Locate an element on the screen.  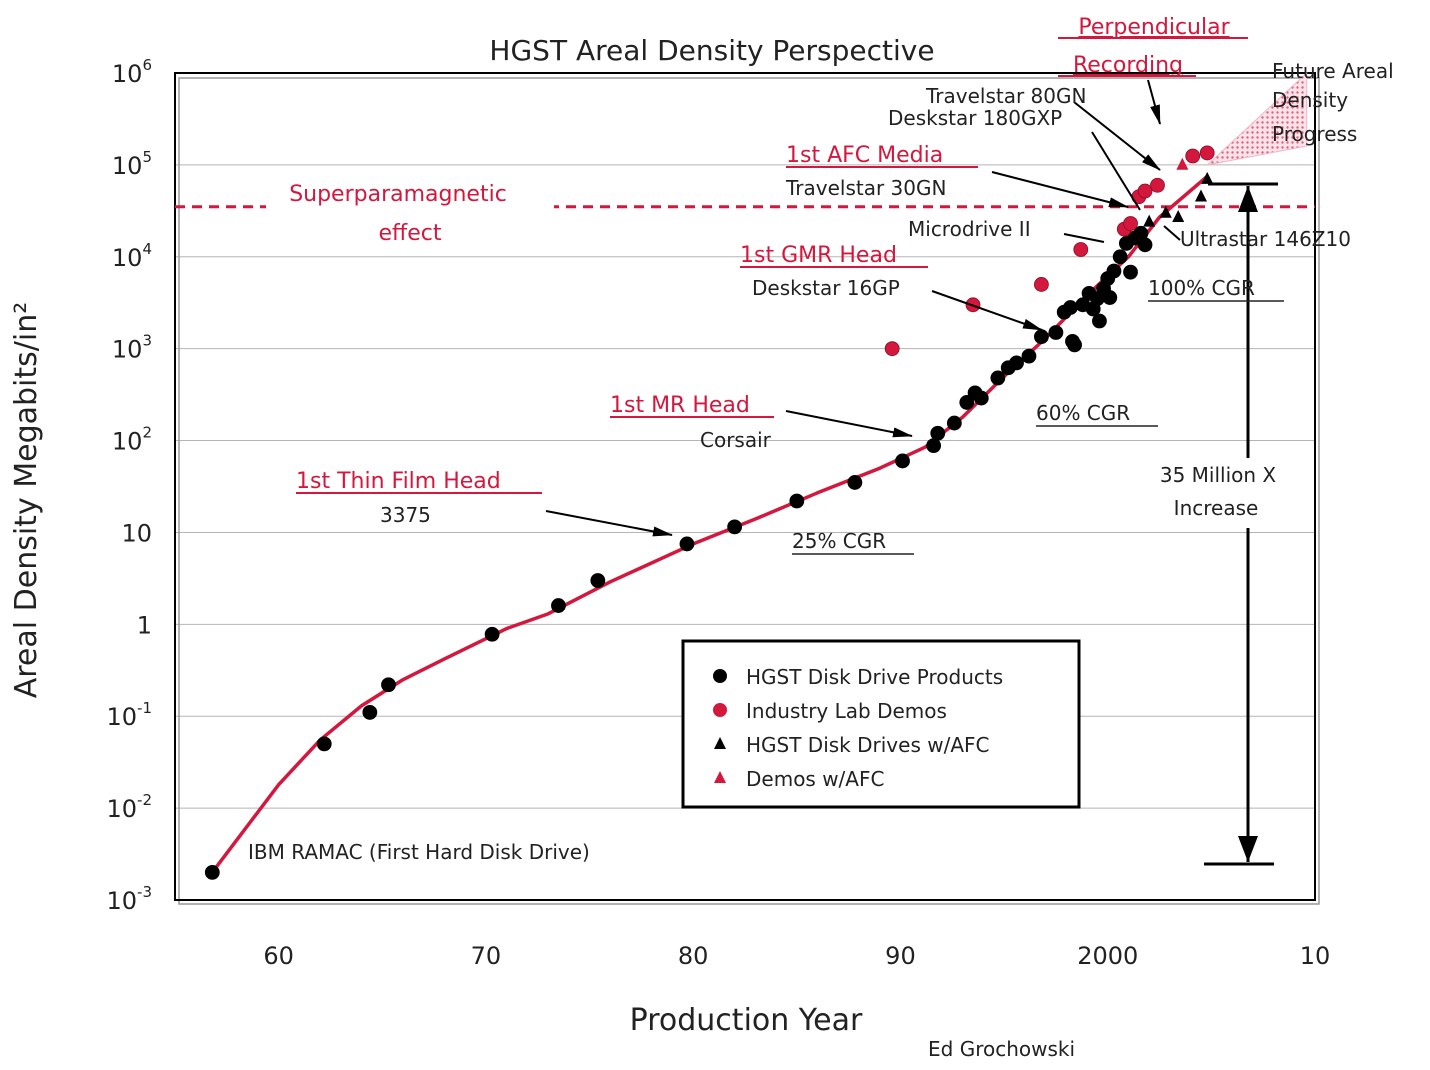
arrow-perpendicular is located at coordinates (1154, 102).